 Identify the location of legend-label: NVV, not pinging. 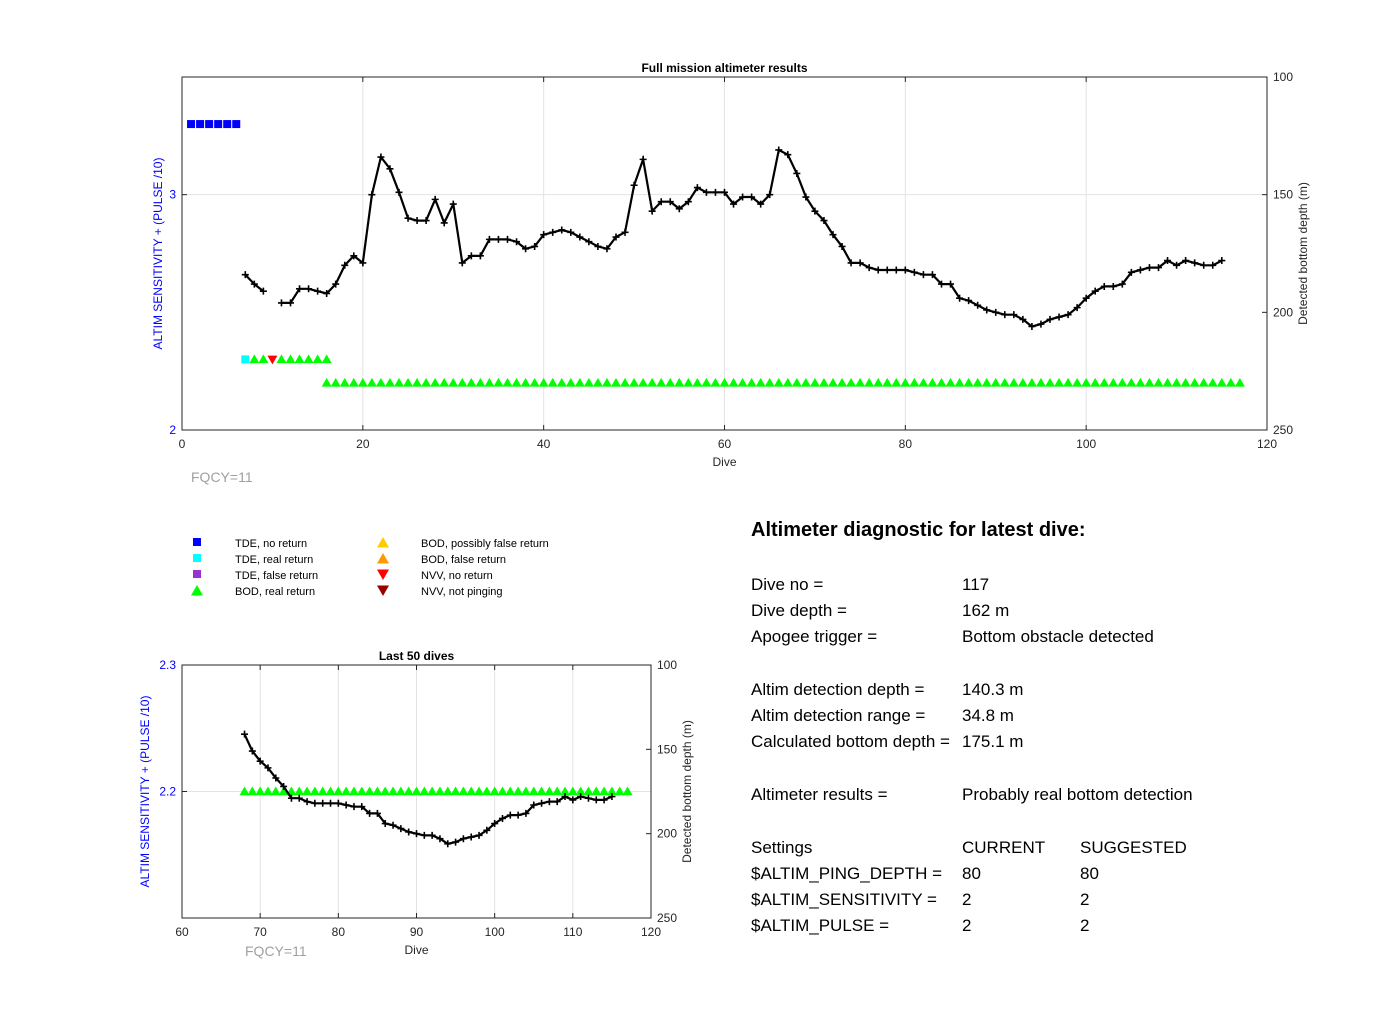
(462, 592).